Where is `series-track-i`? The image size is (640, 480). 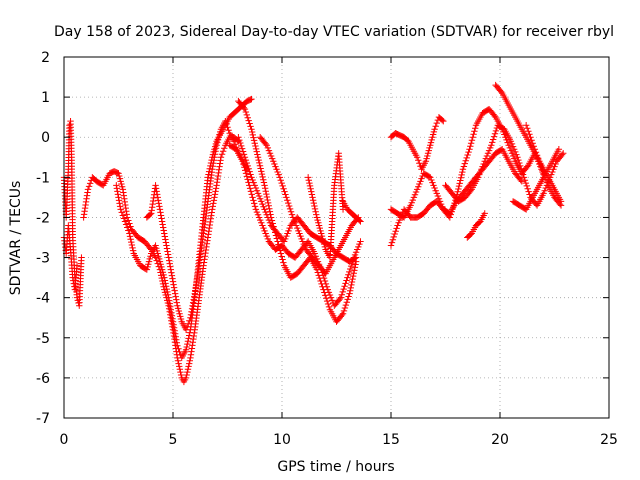 series-track-i is located at coordinates (309, 205).